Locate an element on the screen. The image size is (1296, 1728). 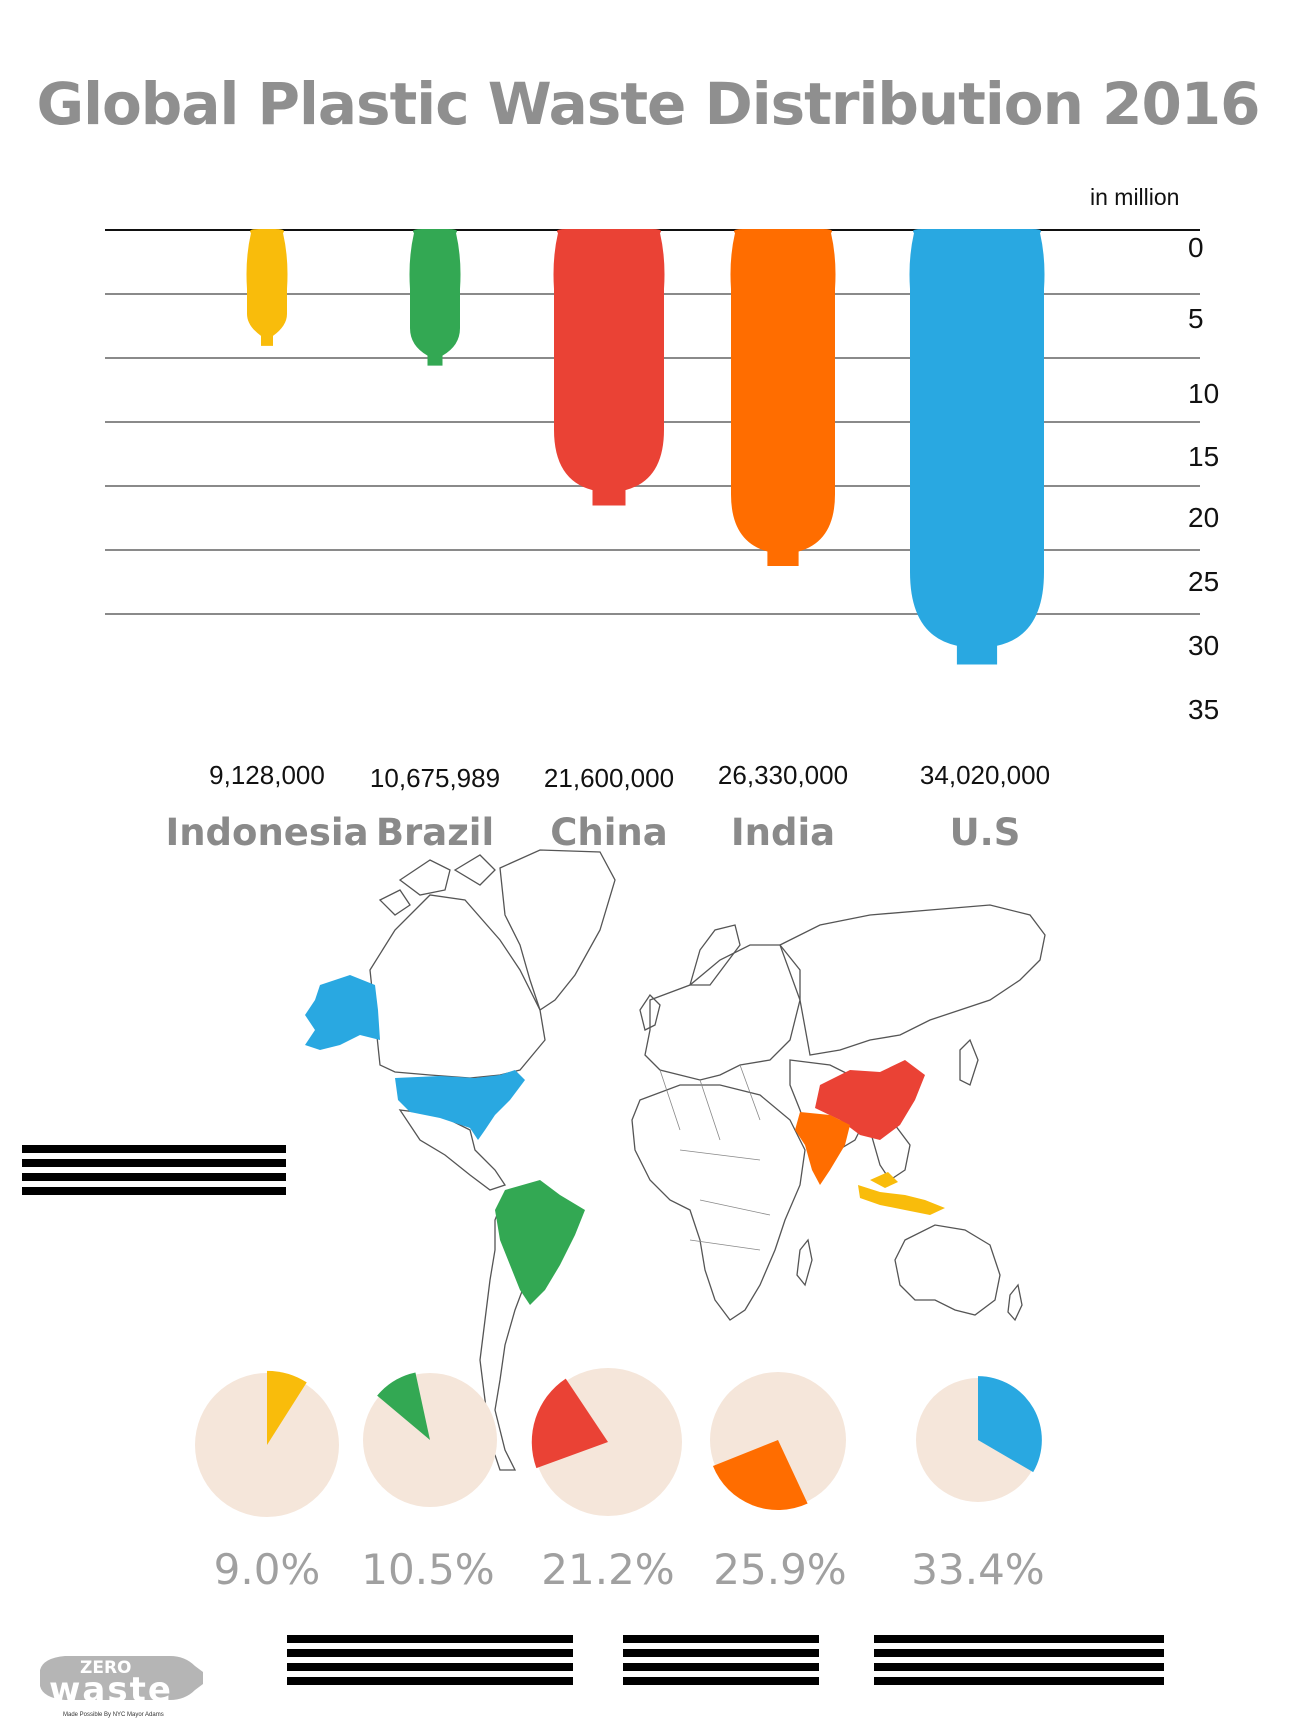
y-tick-label: 25 is located at coordinates (1204, 581).